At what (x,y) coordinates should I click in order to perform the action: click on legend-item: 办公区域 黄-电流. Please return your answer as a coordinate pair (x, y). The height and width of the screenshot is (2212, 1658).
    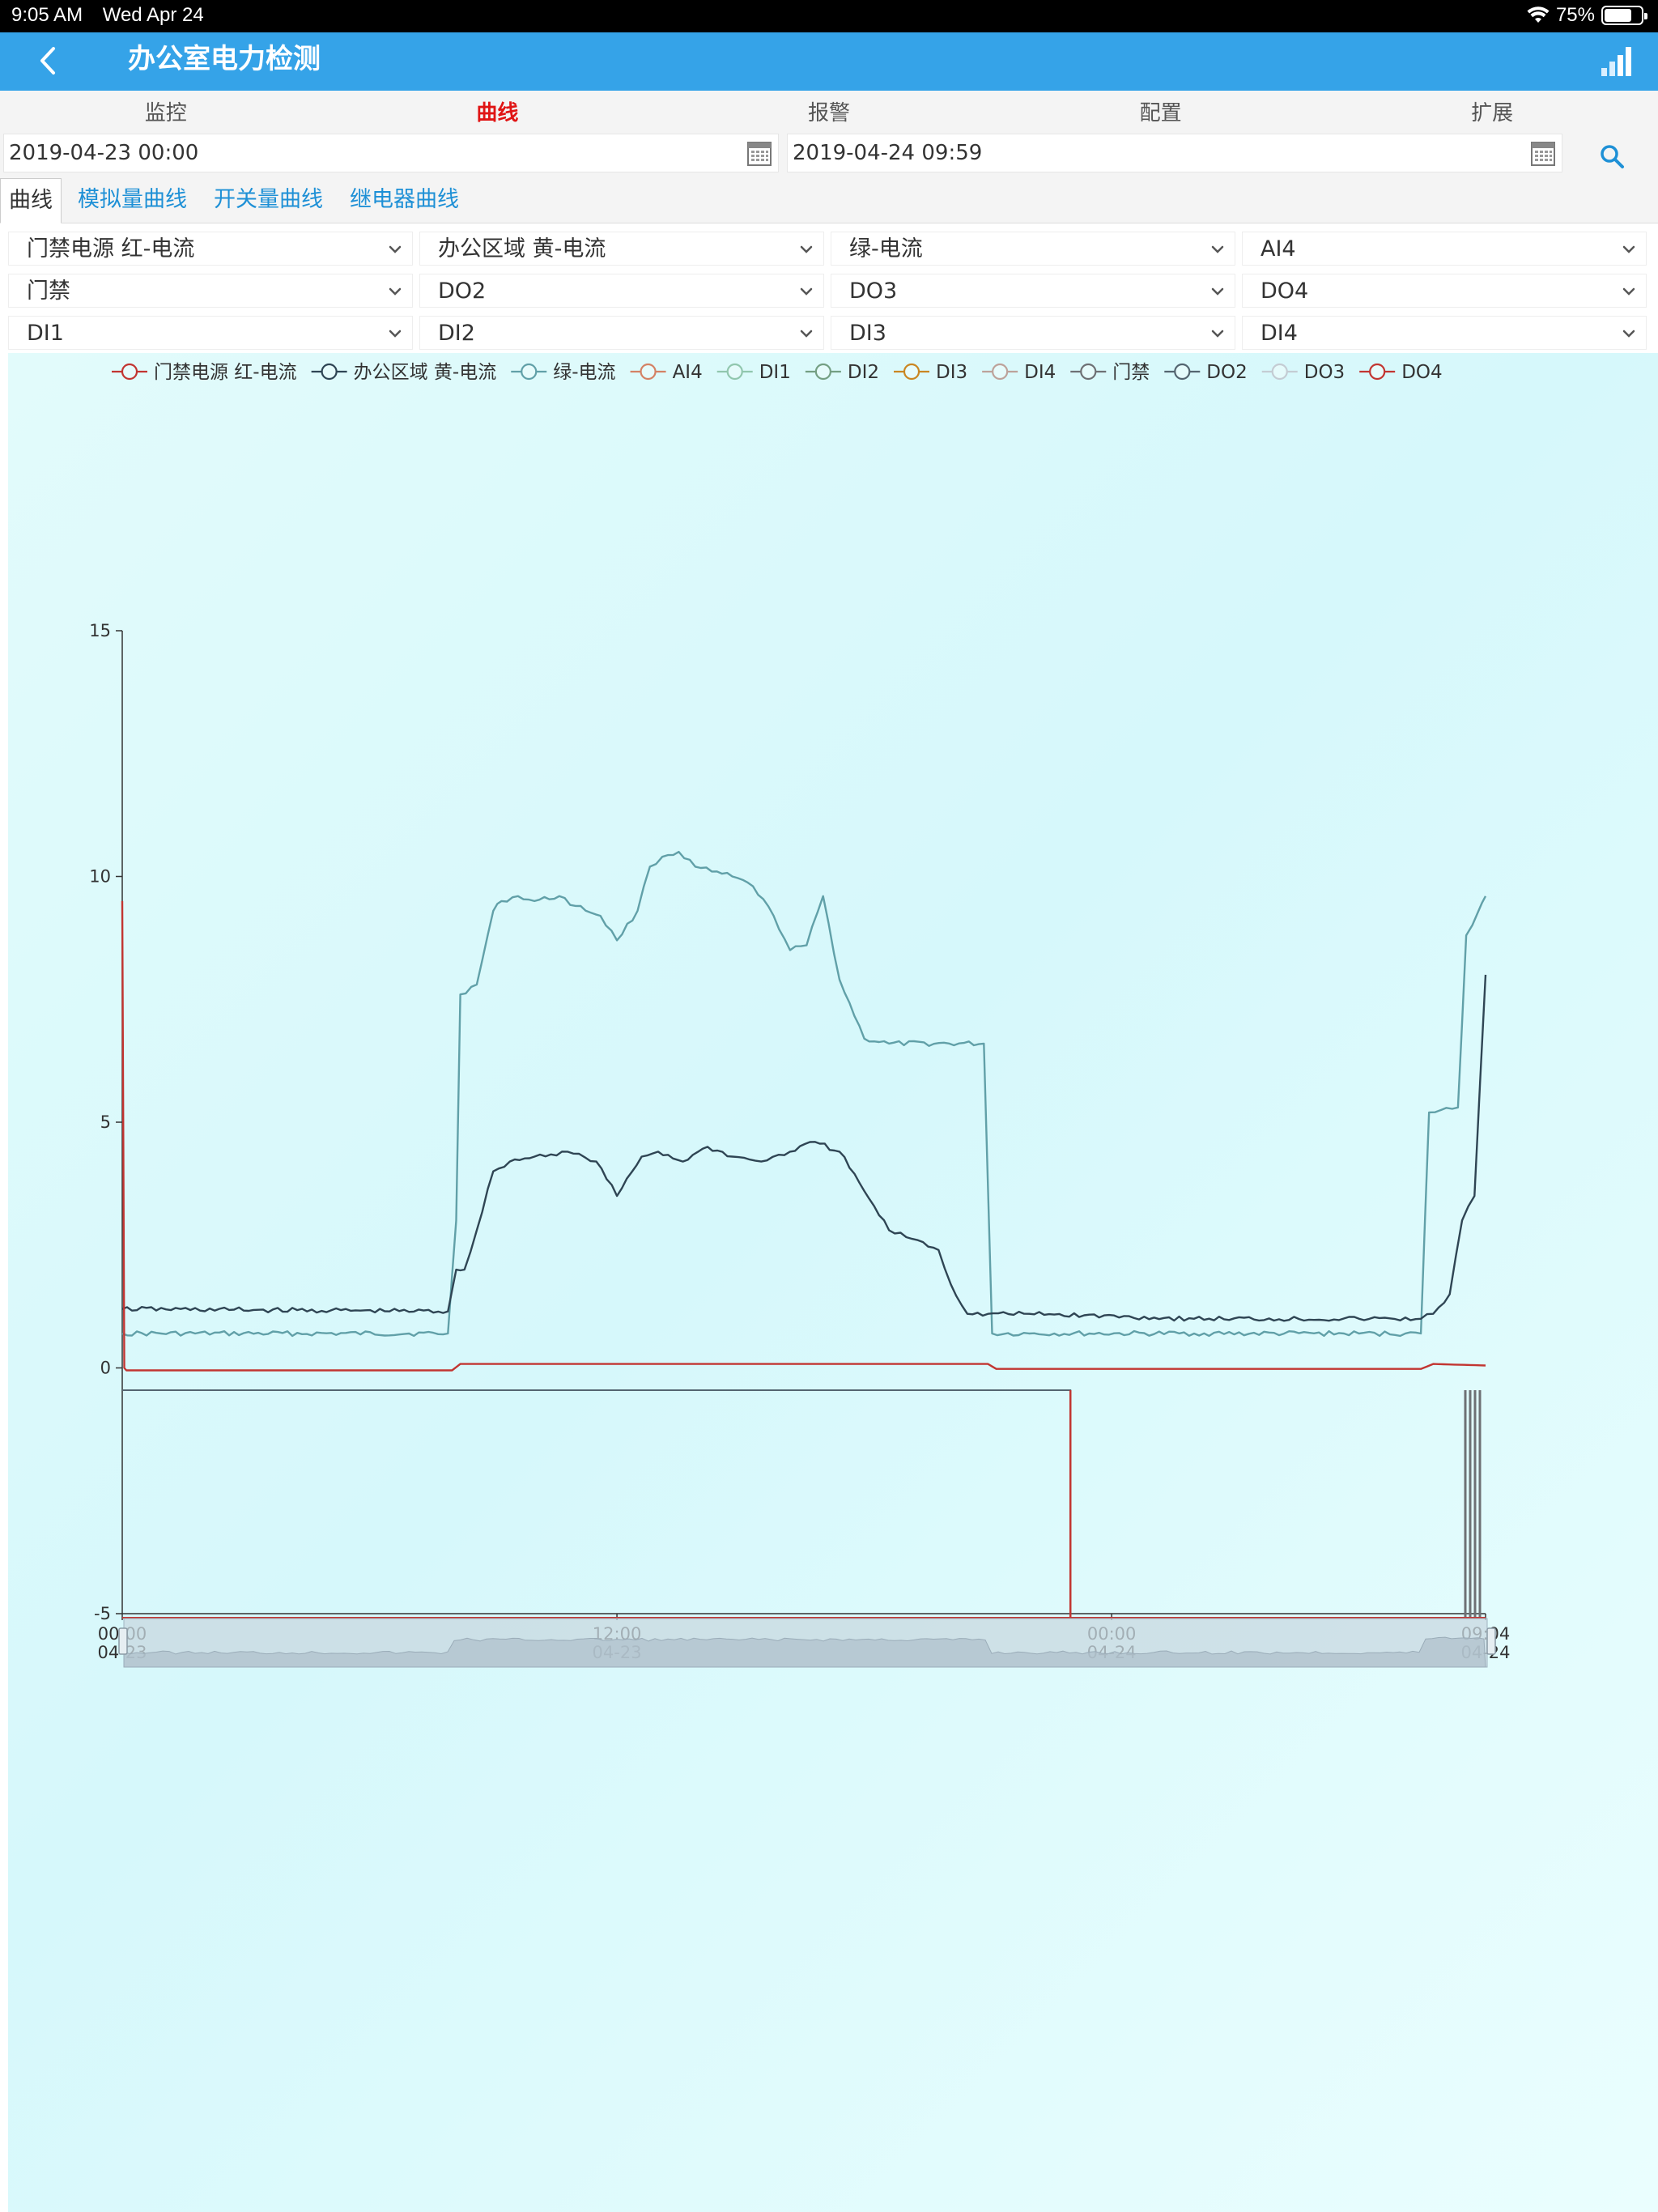
    Looking at the image, I should click on (404, 372).